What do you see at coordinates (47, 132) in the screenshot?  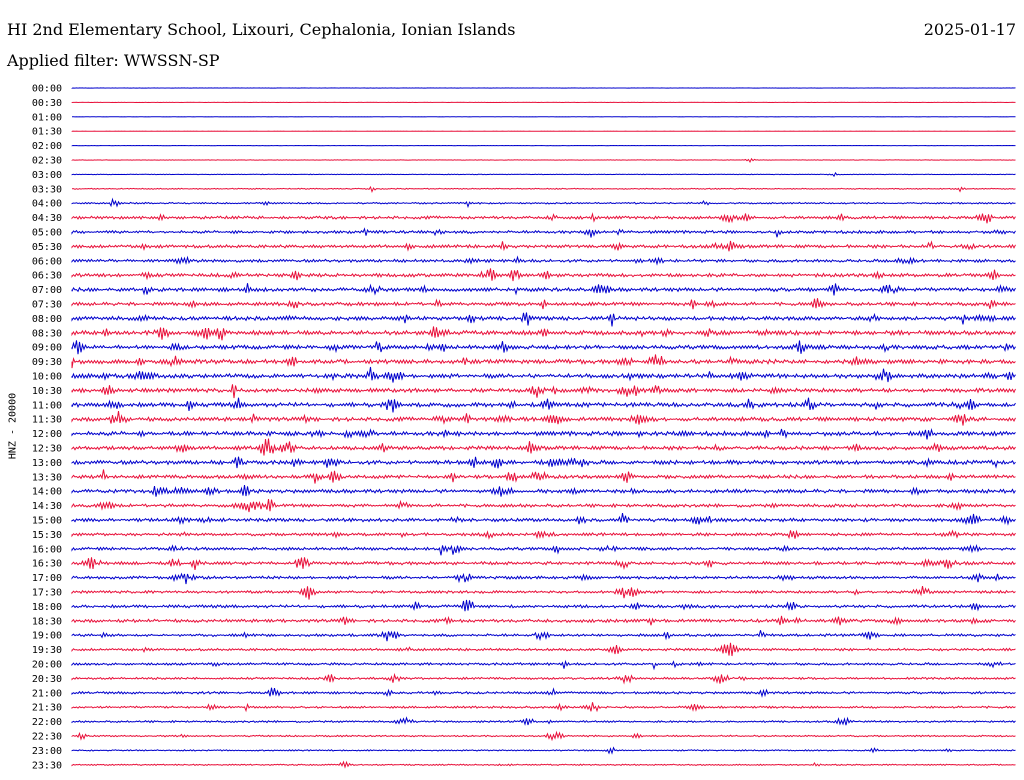 I see `row-time-label: 01:30` at bounding box center [47, 132].